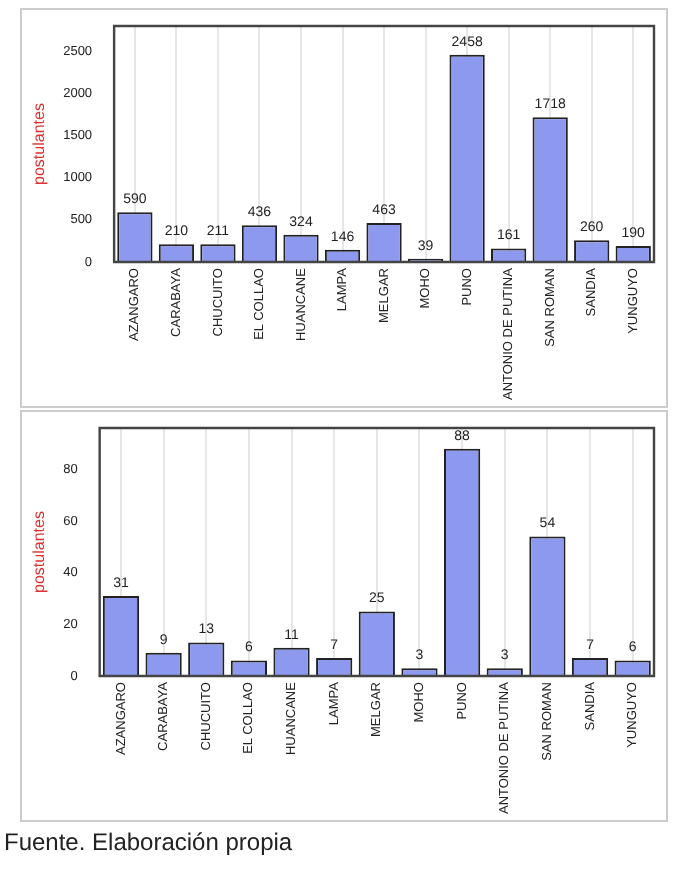 The image size is (674, 870). I want to click on source-note: Fuente. Elaboración propia, so click(148, 842).